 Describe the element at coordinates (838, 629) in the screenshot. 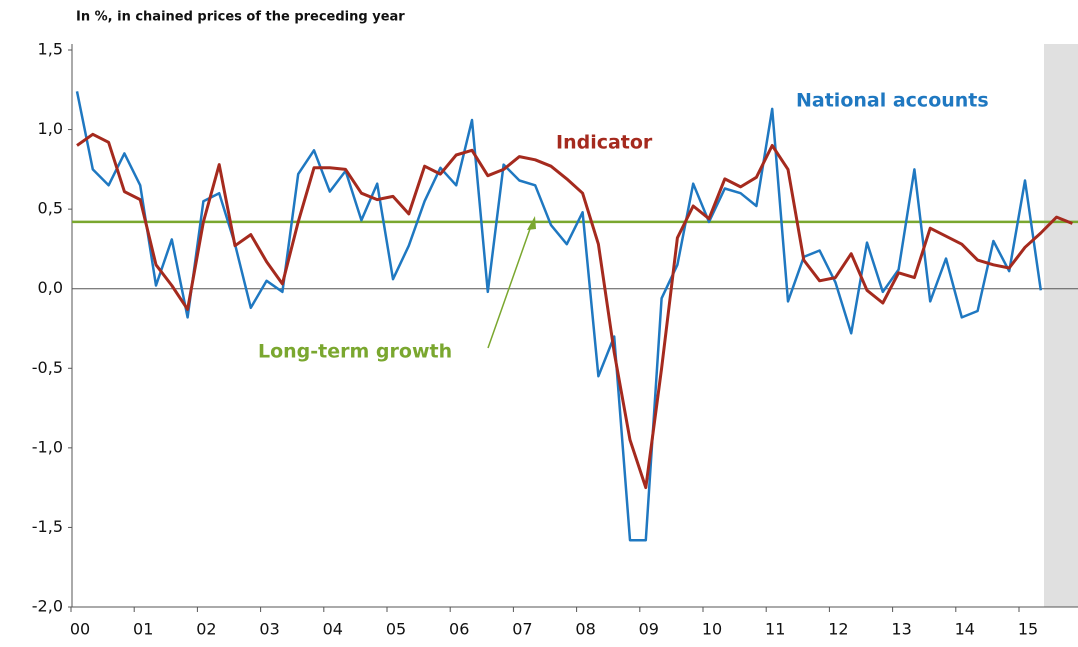

I see `x-tick-label: 12` at that location.